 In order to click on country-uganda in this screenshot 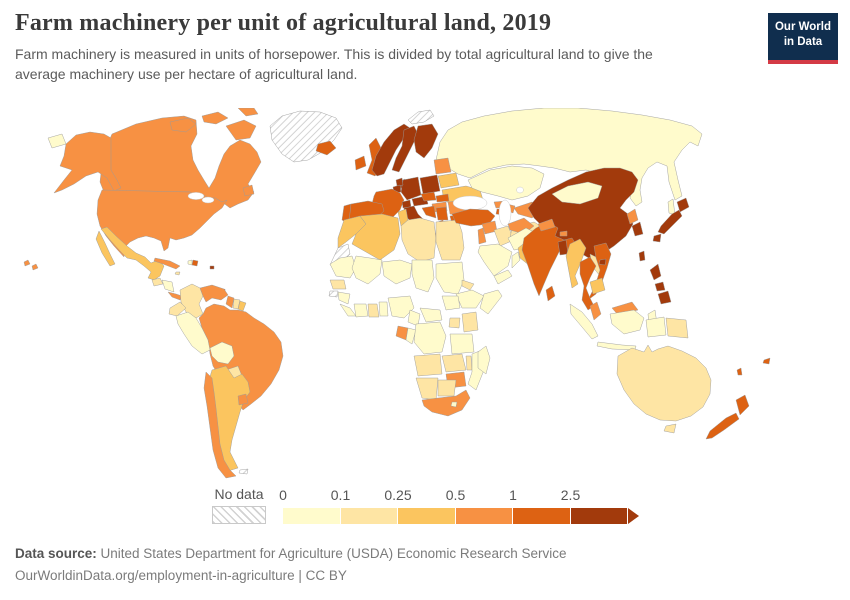, I will do `click(454, 323)`.